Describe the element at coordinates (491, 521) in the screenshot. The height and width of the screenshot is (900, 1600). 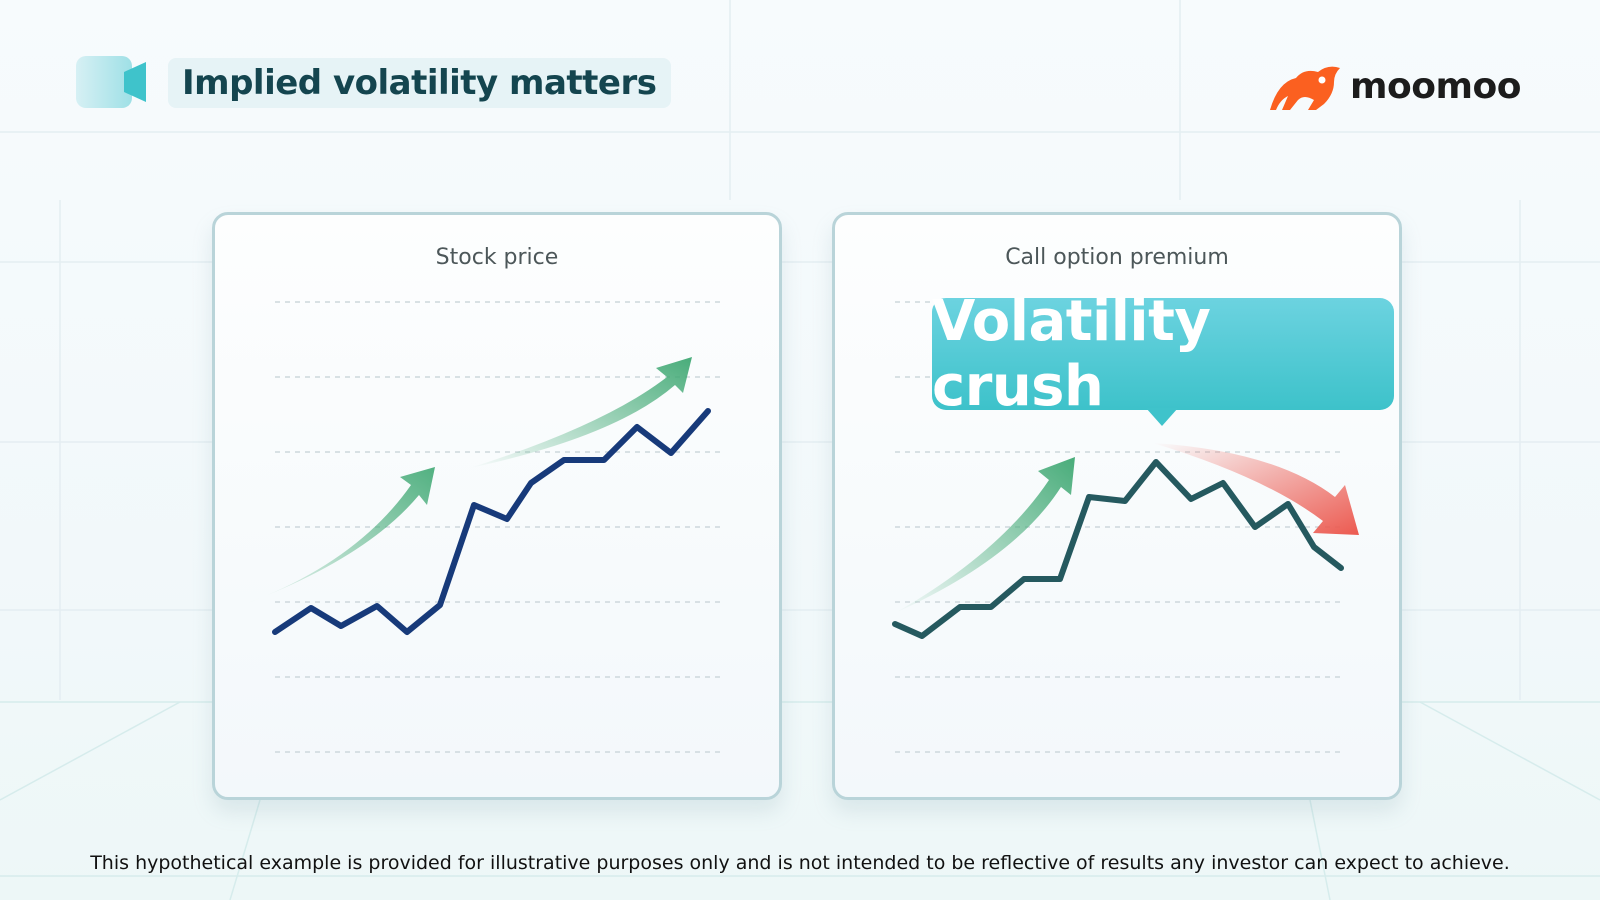
I see `stock-price-line` at that location.